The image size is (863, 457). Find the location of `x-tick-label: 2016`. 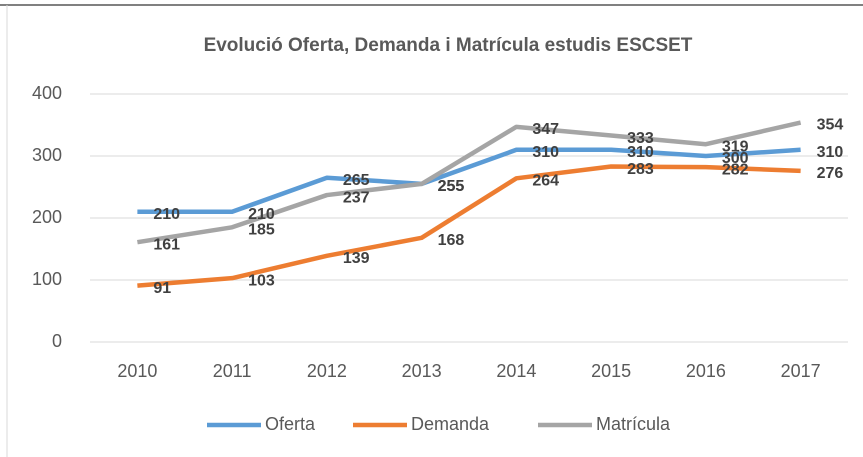

x-tick-label: 2016 is located at coordinates (706, 371).